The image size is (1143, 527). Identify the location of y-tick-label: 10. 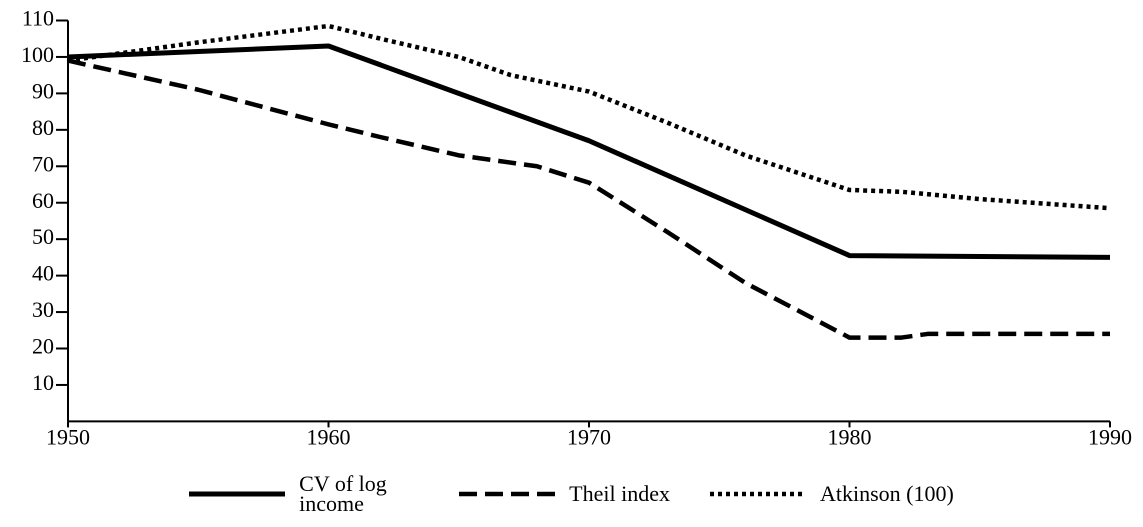
(43, 382).